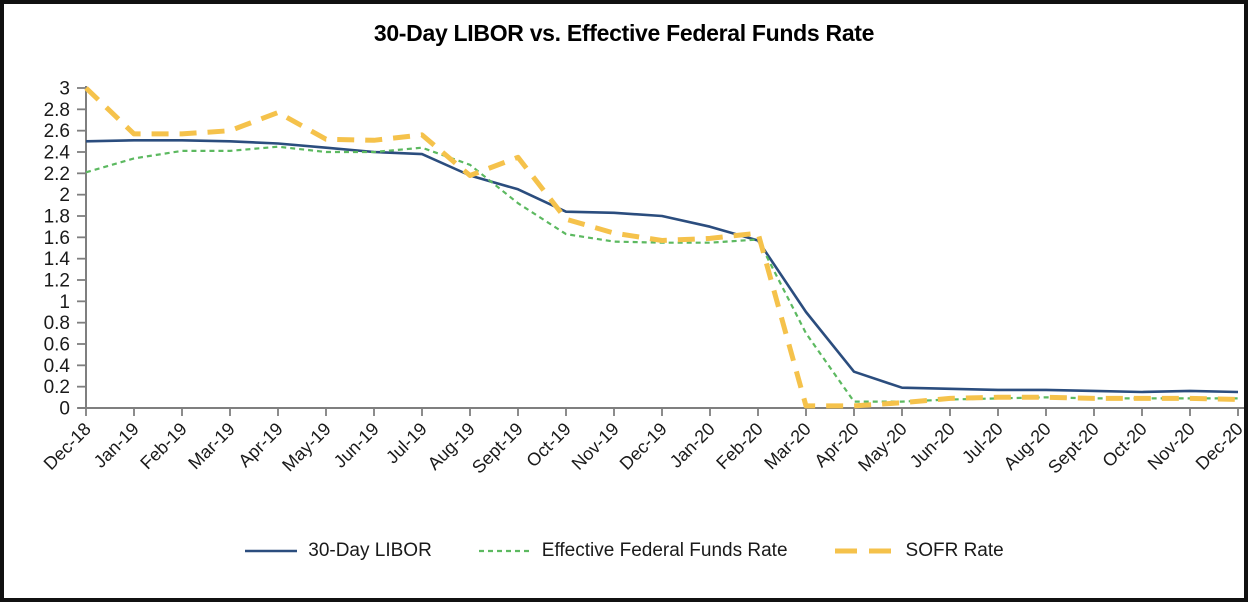  What do you see at coordinates (57, 153) in the screenshot?
I see `y-tick-label: 2.4` at bounding box center [57, 153].